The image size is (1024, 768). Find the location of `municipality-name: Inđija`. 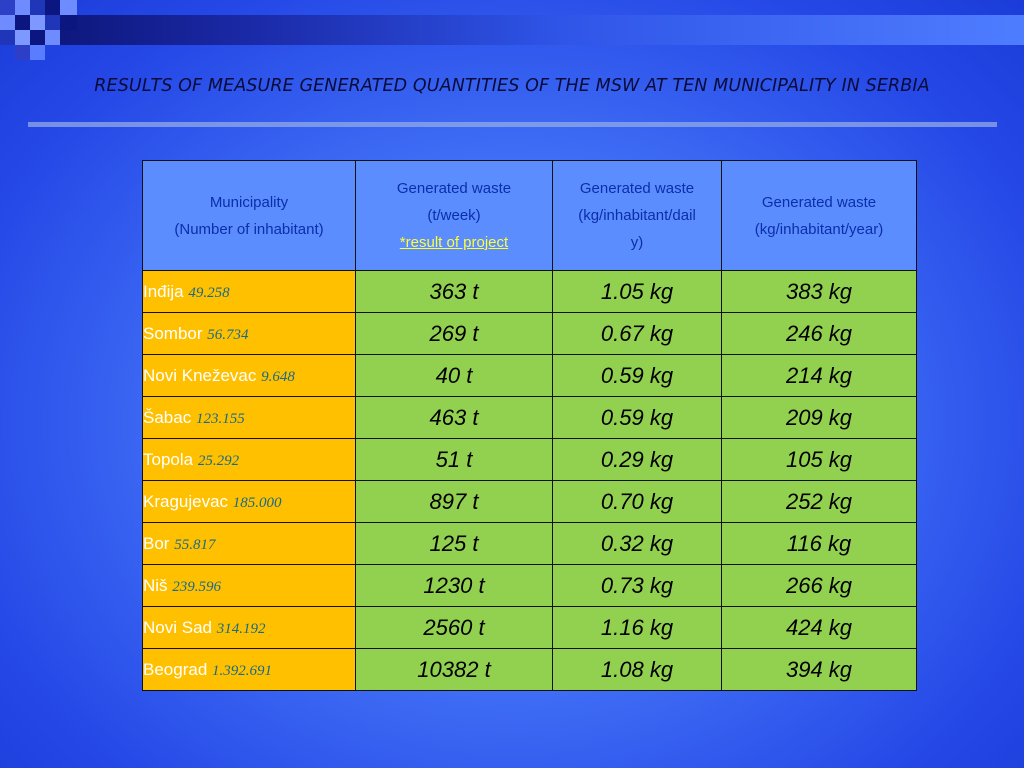

municipality-name: Inđija is located at coordinates (163, 291).